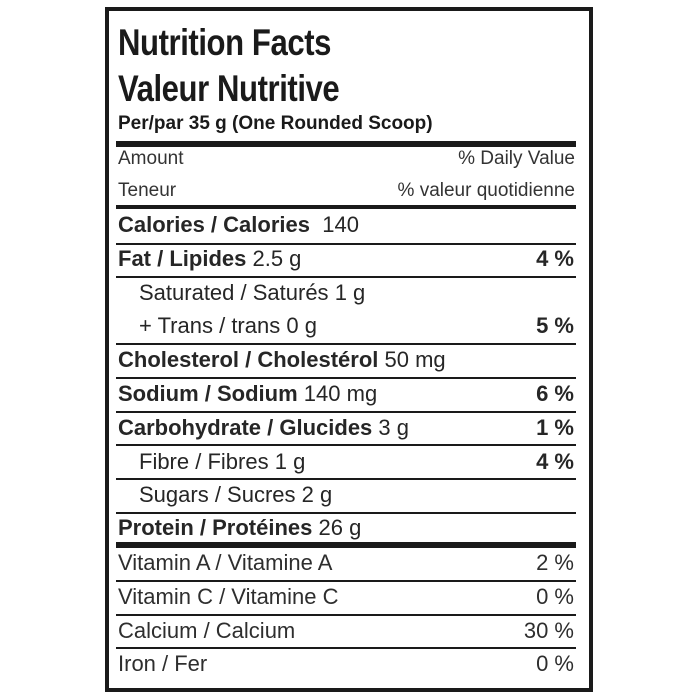 This screenshot has height=700, width=700. I want to click on nutrient-daily-value: 1 %, so click(555, 427).